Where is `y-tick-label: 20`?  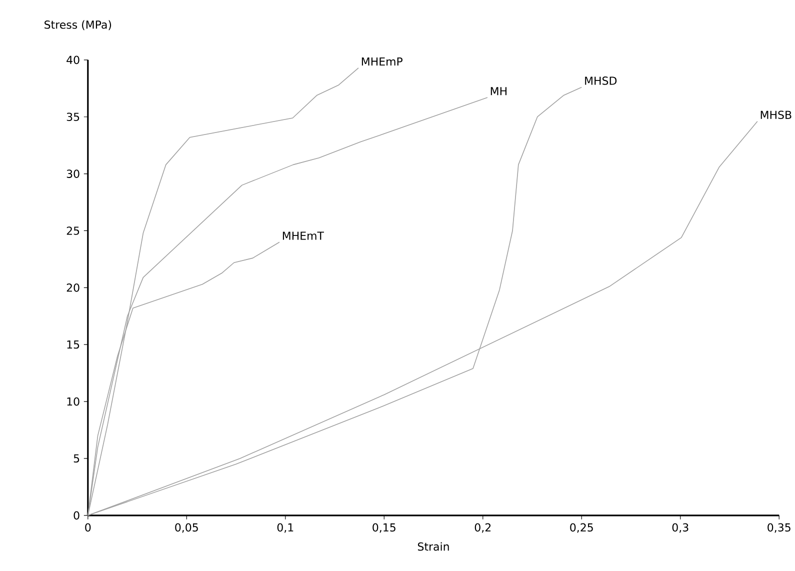 y-tick-label: 20 is located at coordinates (73, 287).